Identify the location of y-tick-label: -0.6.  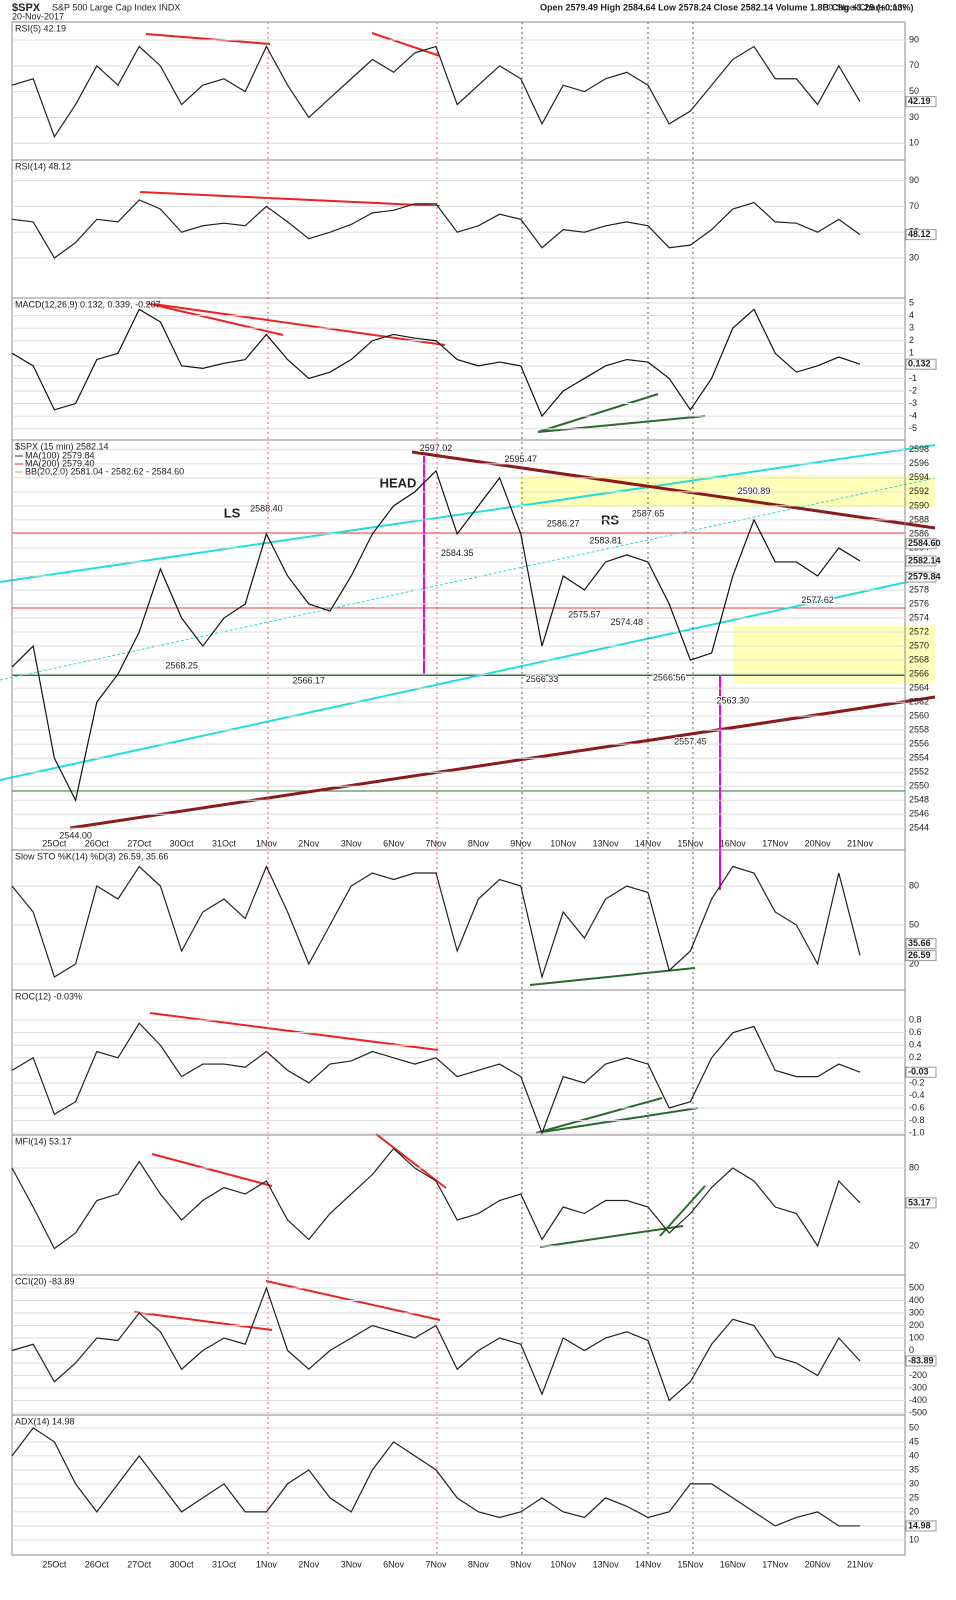
(917, 1107).